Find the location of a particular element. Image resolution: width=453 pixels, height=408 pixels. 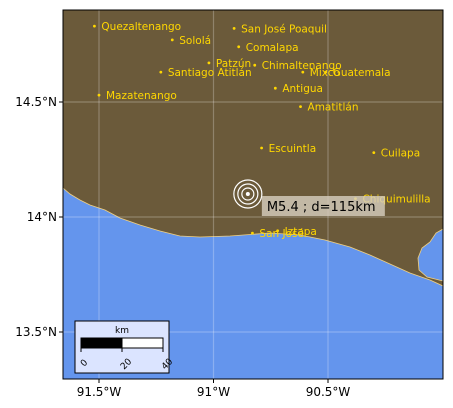

earthquake-event: M5.4 ; d=115km is located at coordinates (309, 197).